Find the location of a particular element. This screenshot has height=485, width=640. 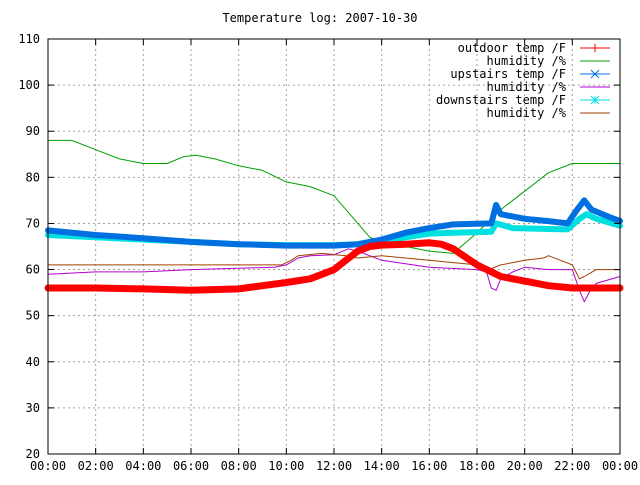

x-tick-label: 20:00 is located at coordinates (525, 466).